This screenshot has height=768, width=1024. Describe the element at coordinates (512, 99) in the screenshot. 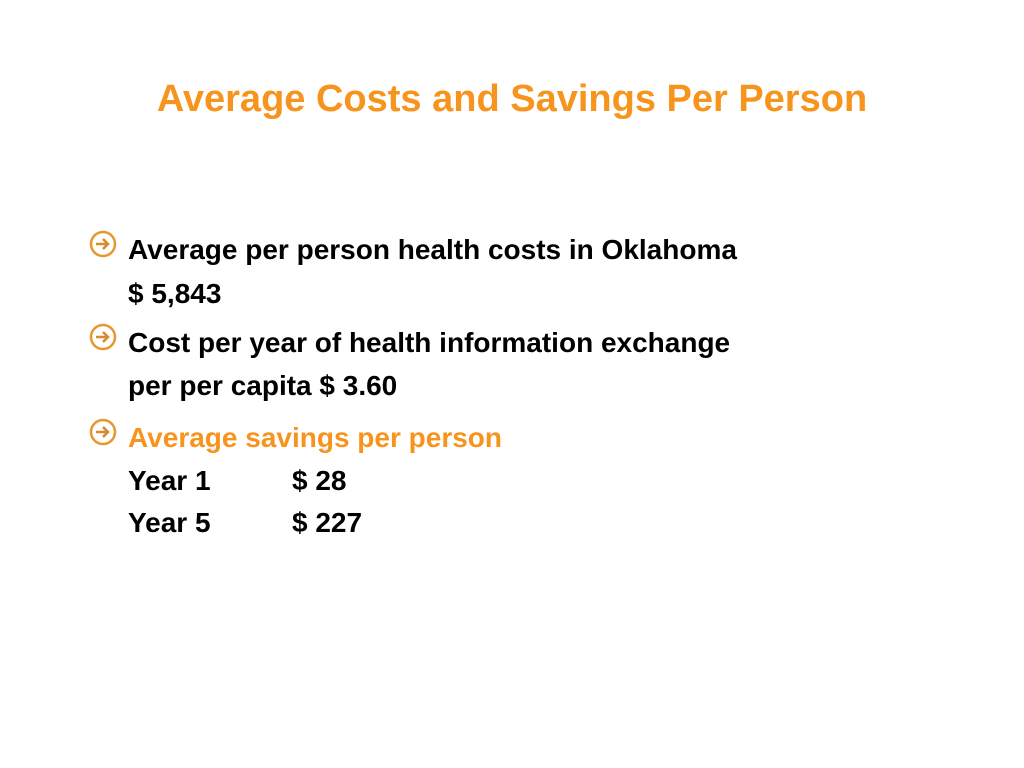

I see `slide-title: Average Costs and Savings Per Person` at that location.